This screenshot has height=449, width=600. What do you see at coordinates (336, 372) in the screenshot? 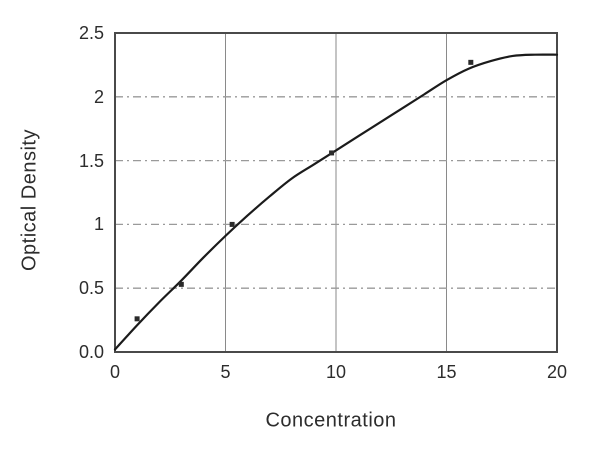
I see `x-tick-label: 10` at bounding box center [336, 372].